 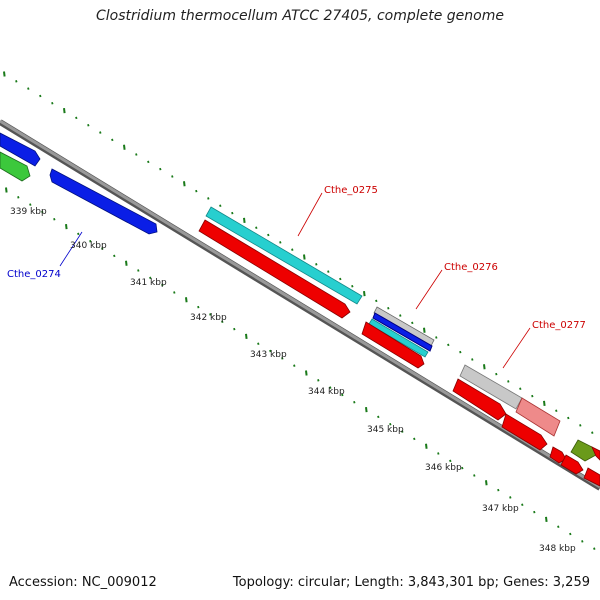 What do you see at coordinates (479, 399) in the screenshot?
I see `gene-red-0277a` at bounding box center [479, 399].